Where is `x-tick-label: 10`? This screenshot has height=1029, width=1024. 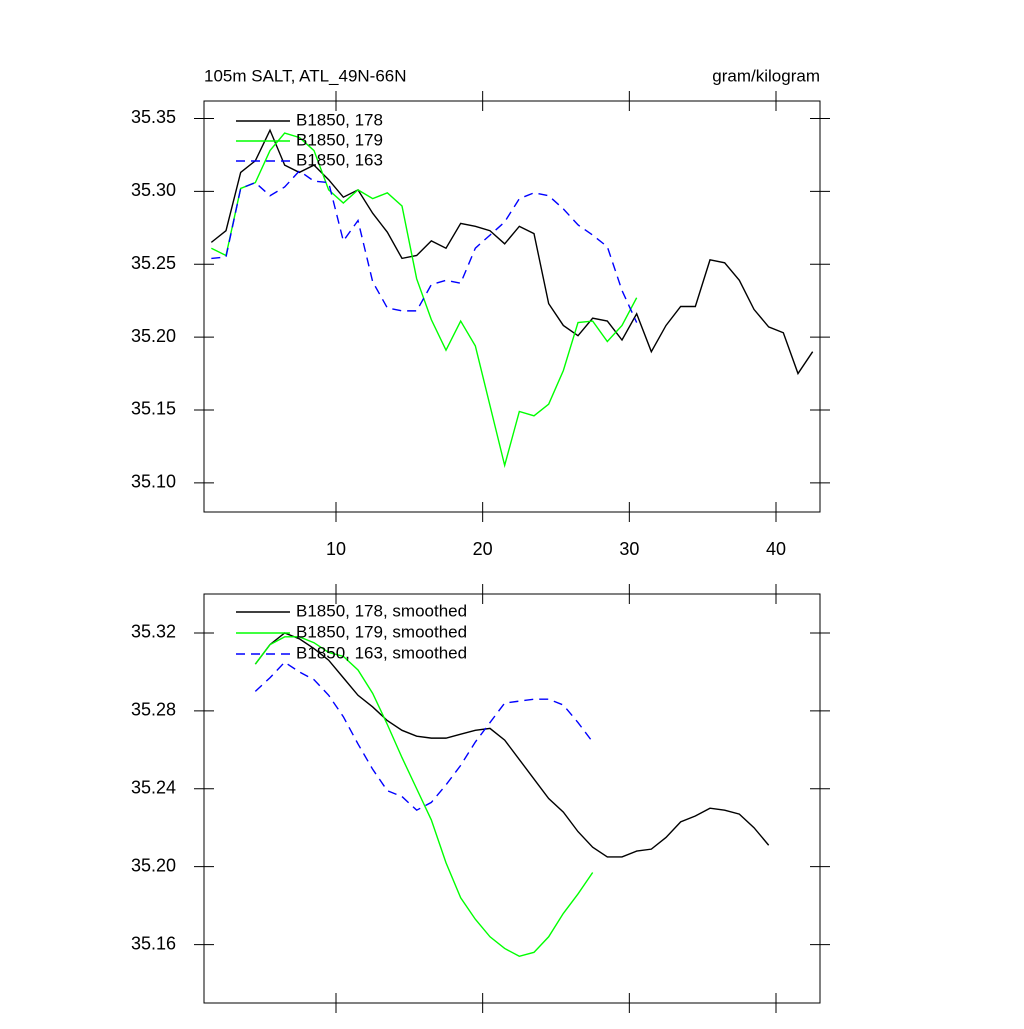
x-tick-label: 10 is located at coordinates (336, 549).